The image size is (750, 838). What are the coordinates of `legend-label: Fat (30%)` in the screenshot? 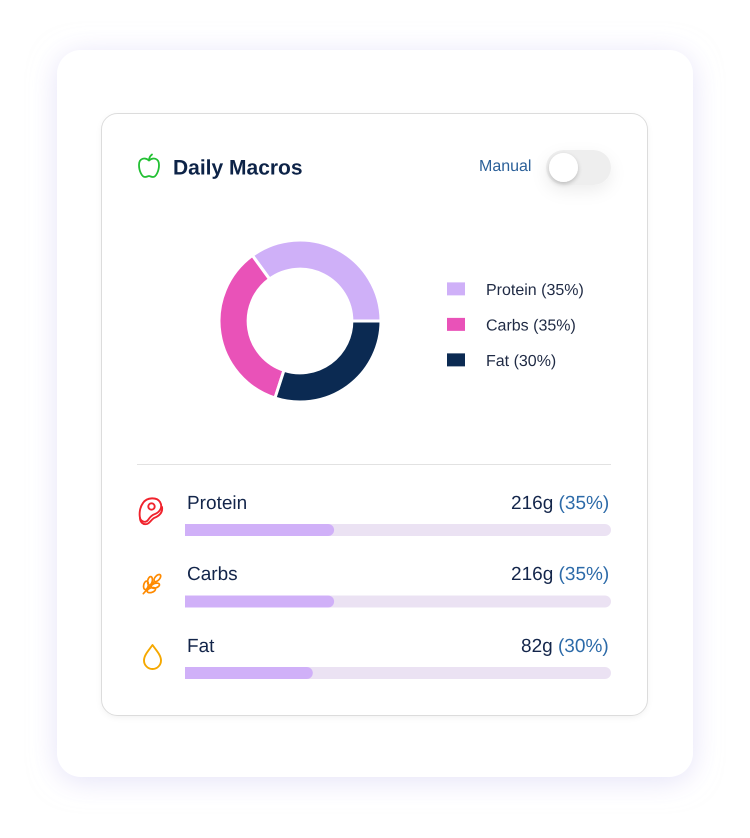 It's located at (521, 361).